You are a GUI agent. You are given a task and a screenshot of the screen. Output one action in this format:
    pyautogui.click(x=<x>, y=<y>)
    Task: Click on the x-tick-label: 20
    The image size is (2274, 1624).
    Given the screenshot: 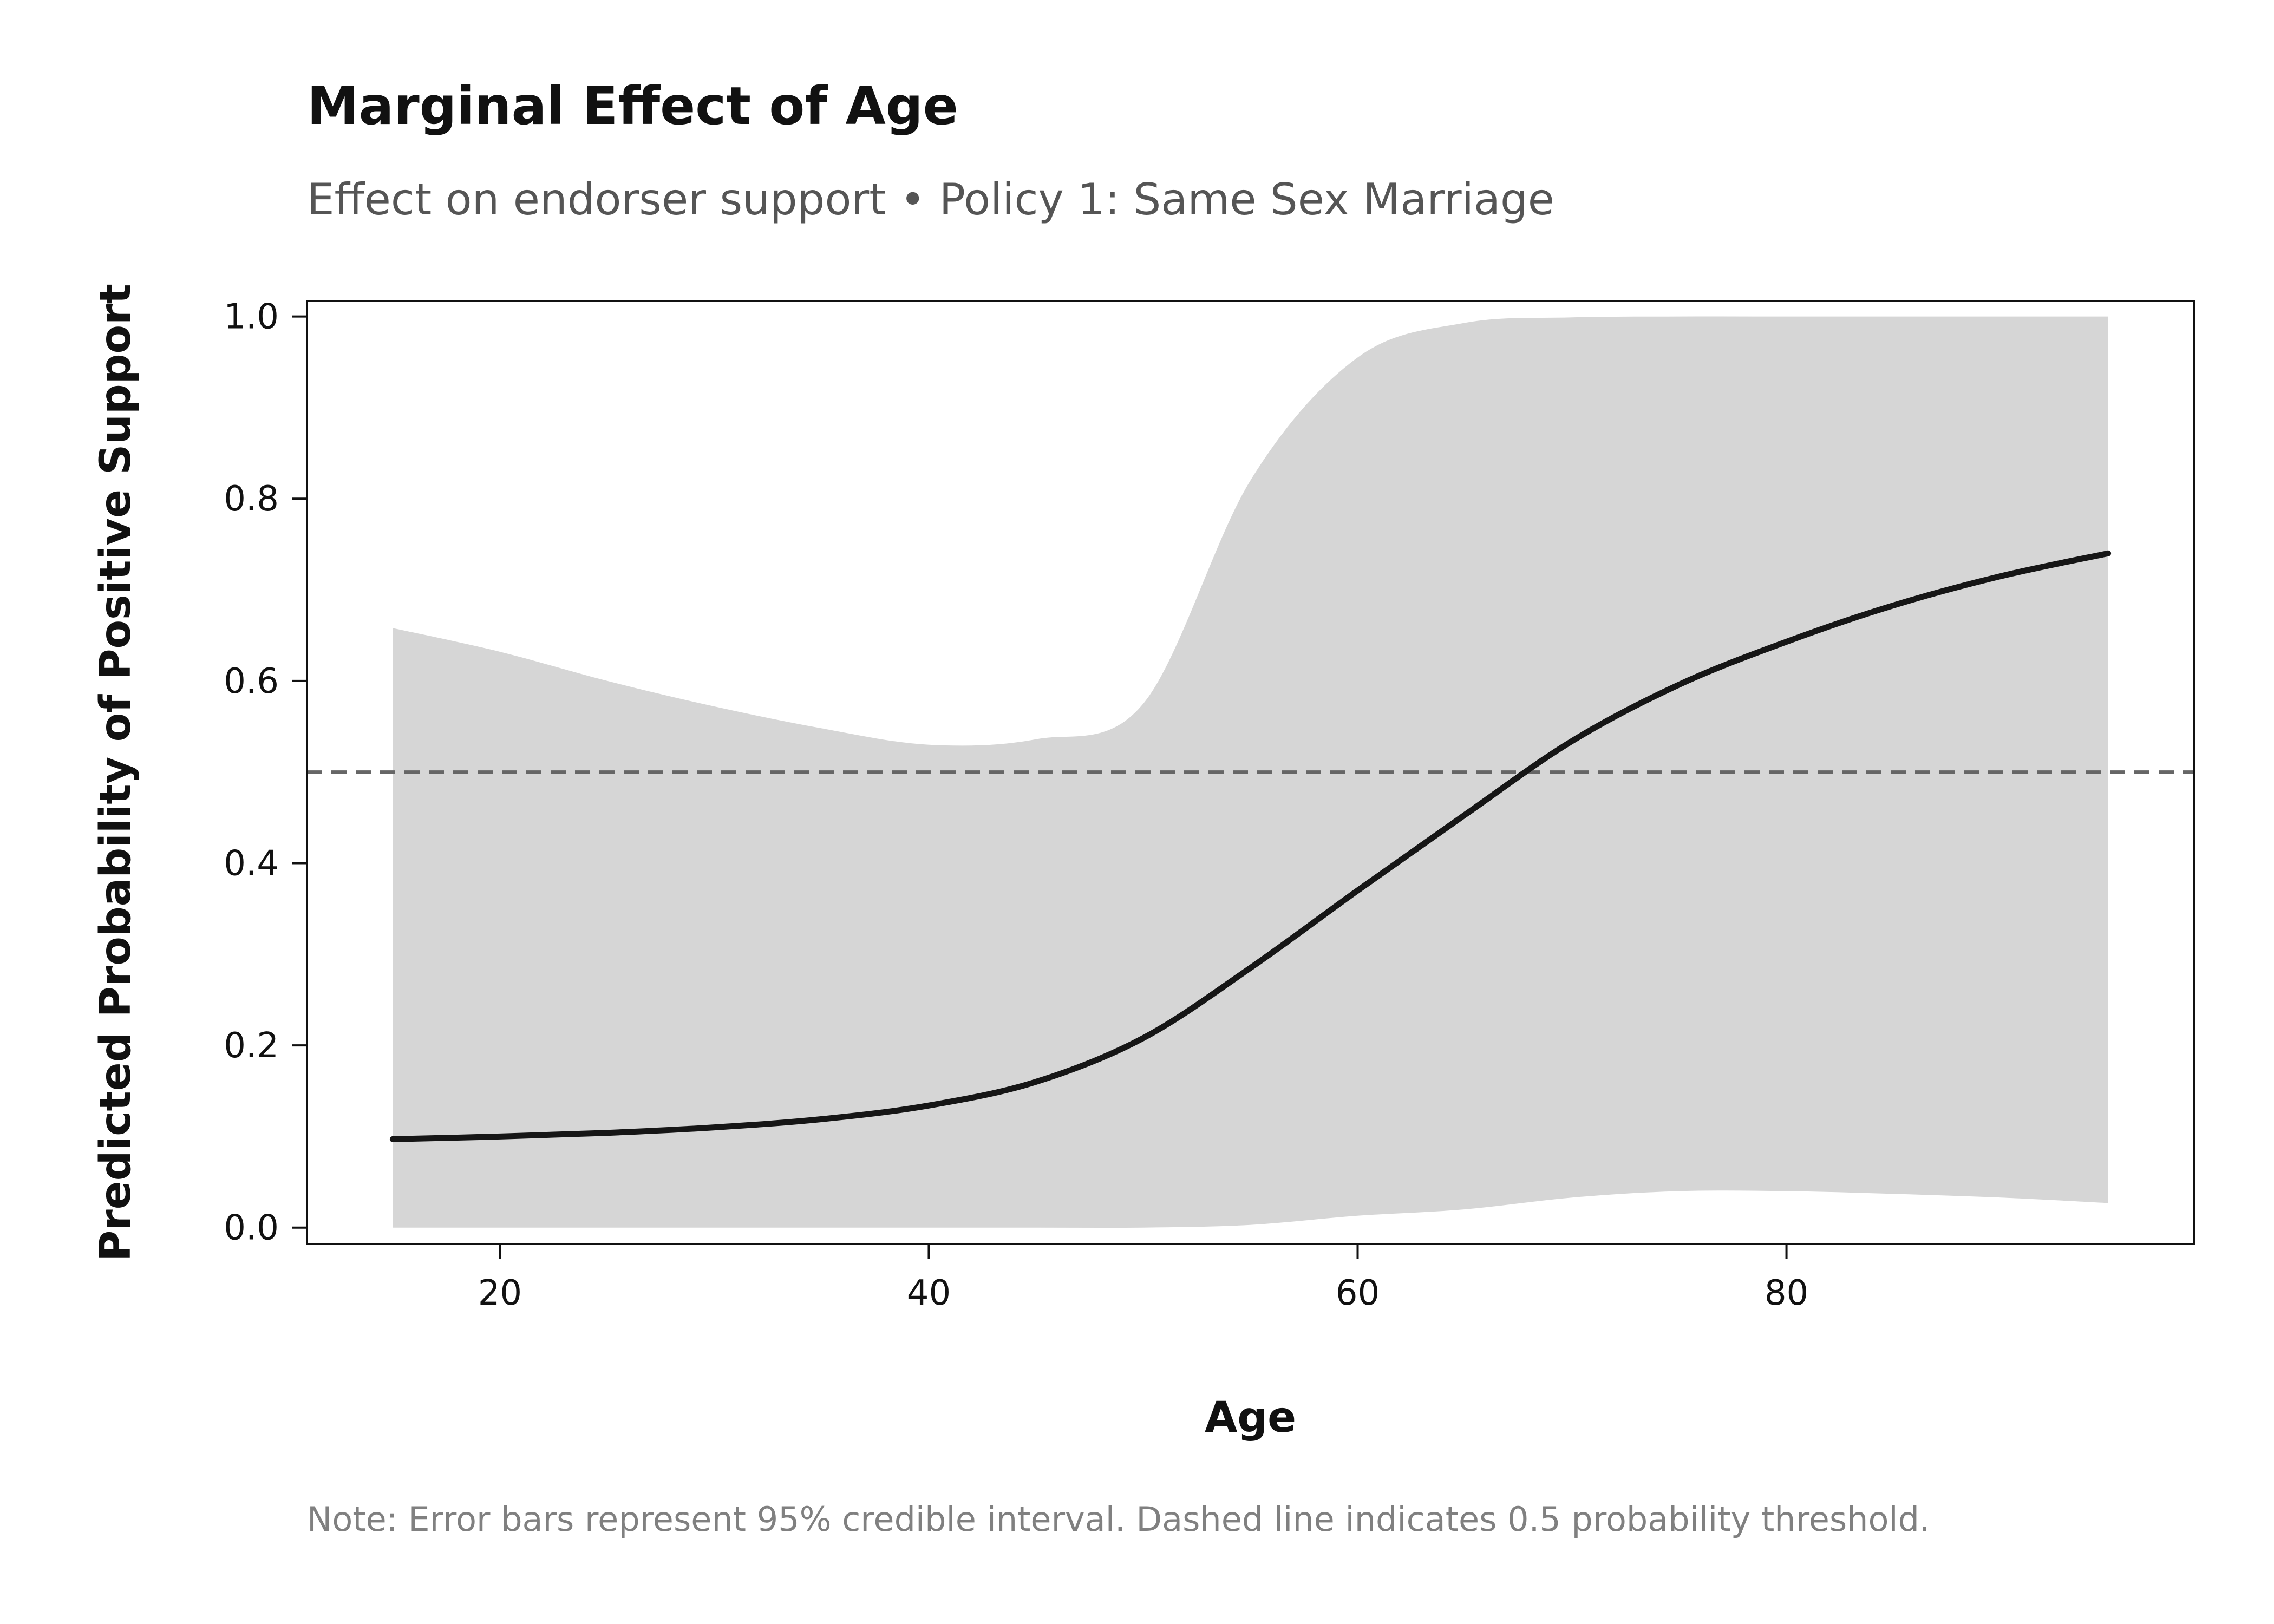 What is the action you would take?
    pyautogui.click(x=500, y=1293)
    